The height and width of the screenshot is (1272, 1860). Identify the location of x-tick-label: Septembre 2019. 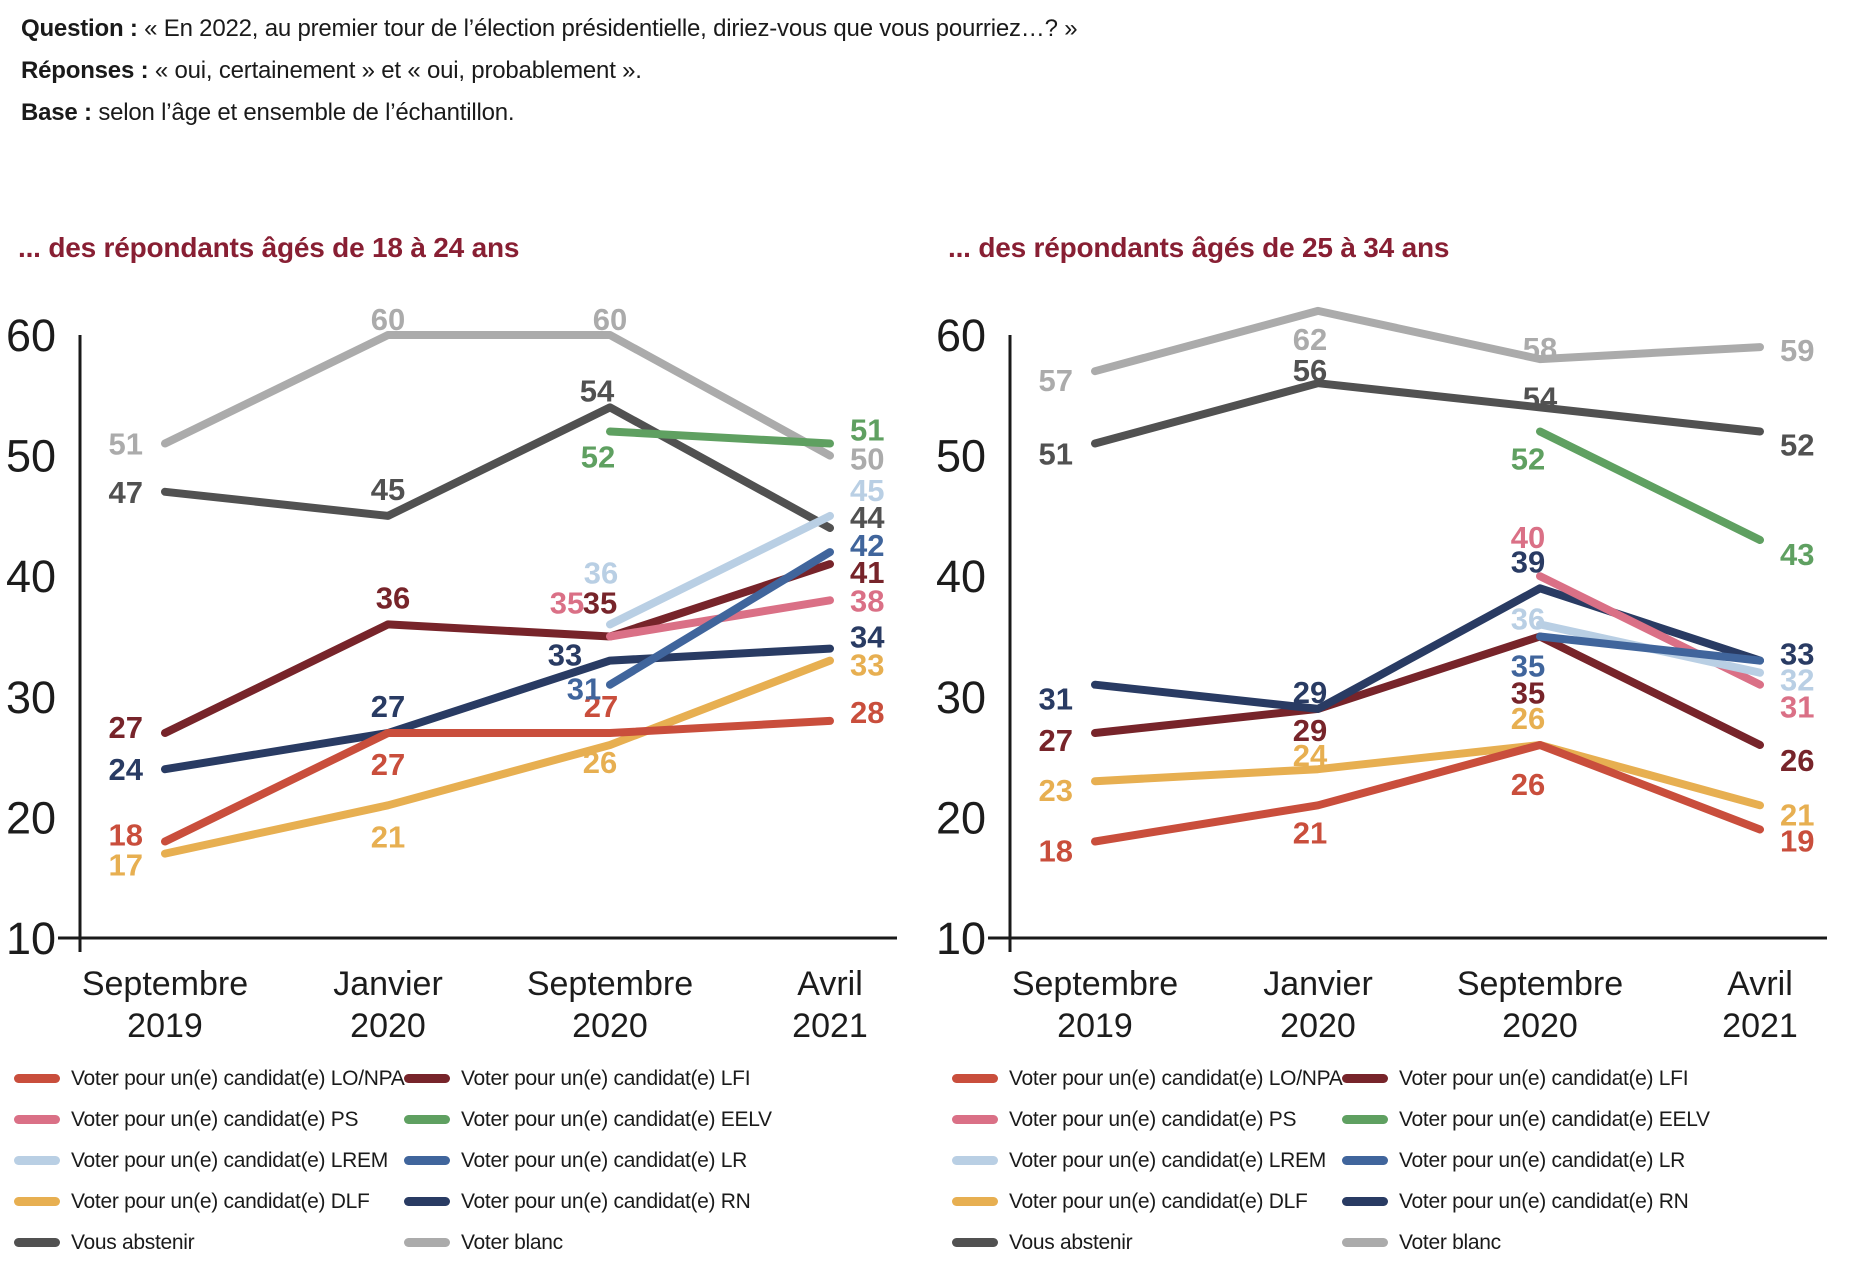
(165, 1005).